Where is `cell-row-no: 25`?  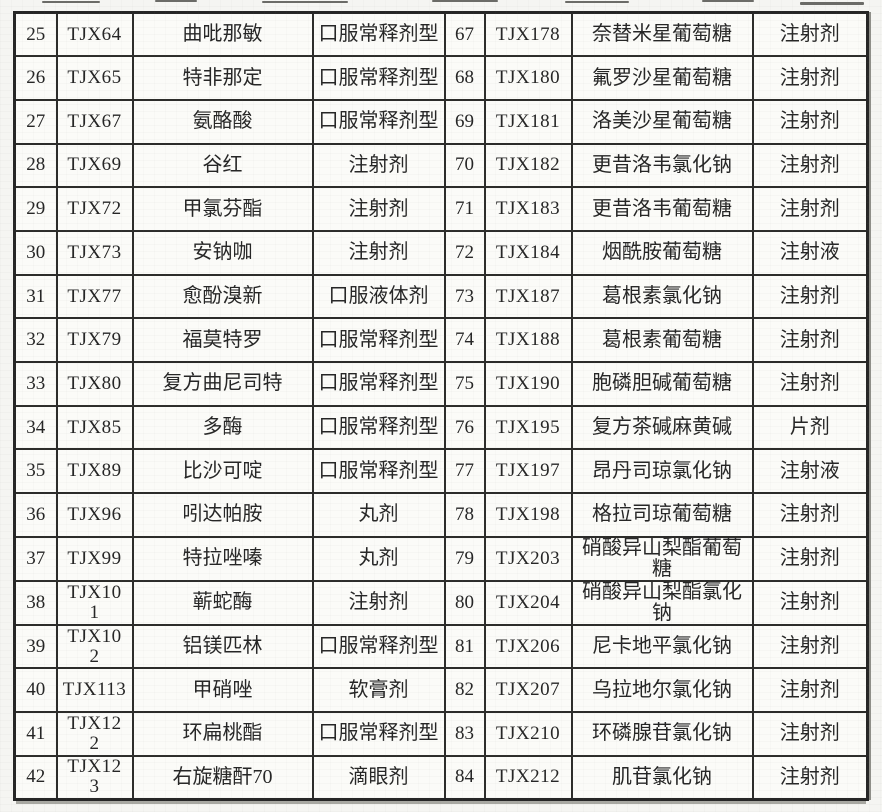 cell-row-no: 25 is located at coordinates (35, 34).